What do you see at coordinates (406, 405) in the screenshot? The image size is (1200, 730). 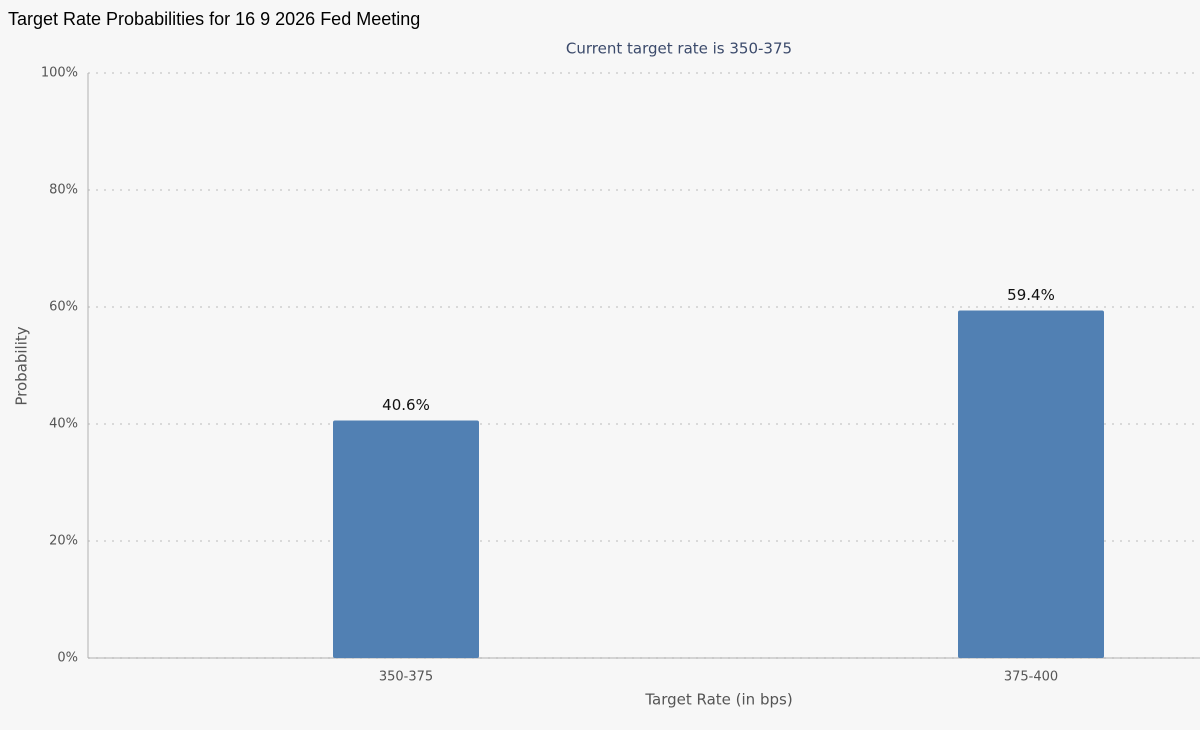 I see `value-label: 40.6%` at bounding box center [406, 405].